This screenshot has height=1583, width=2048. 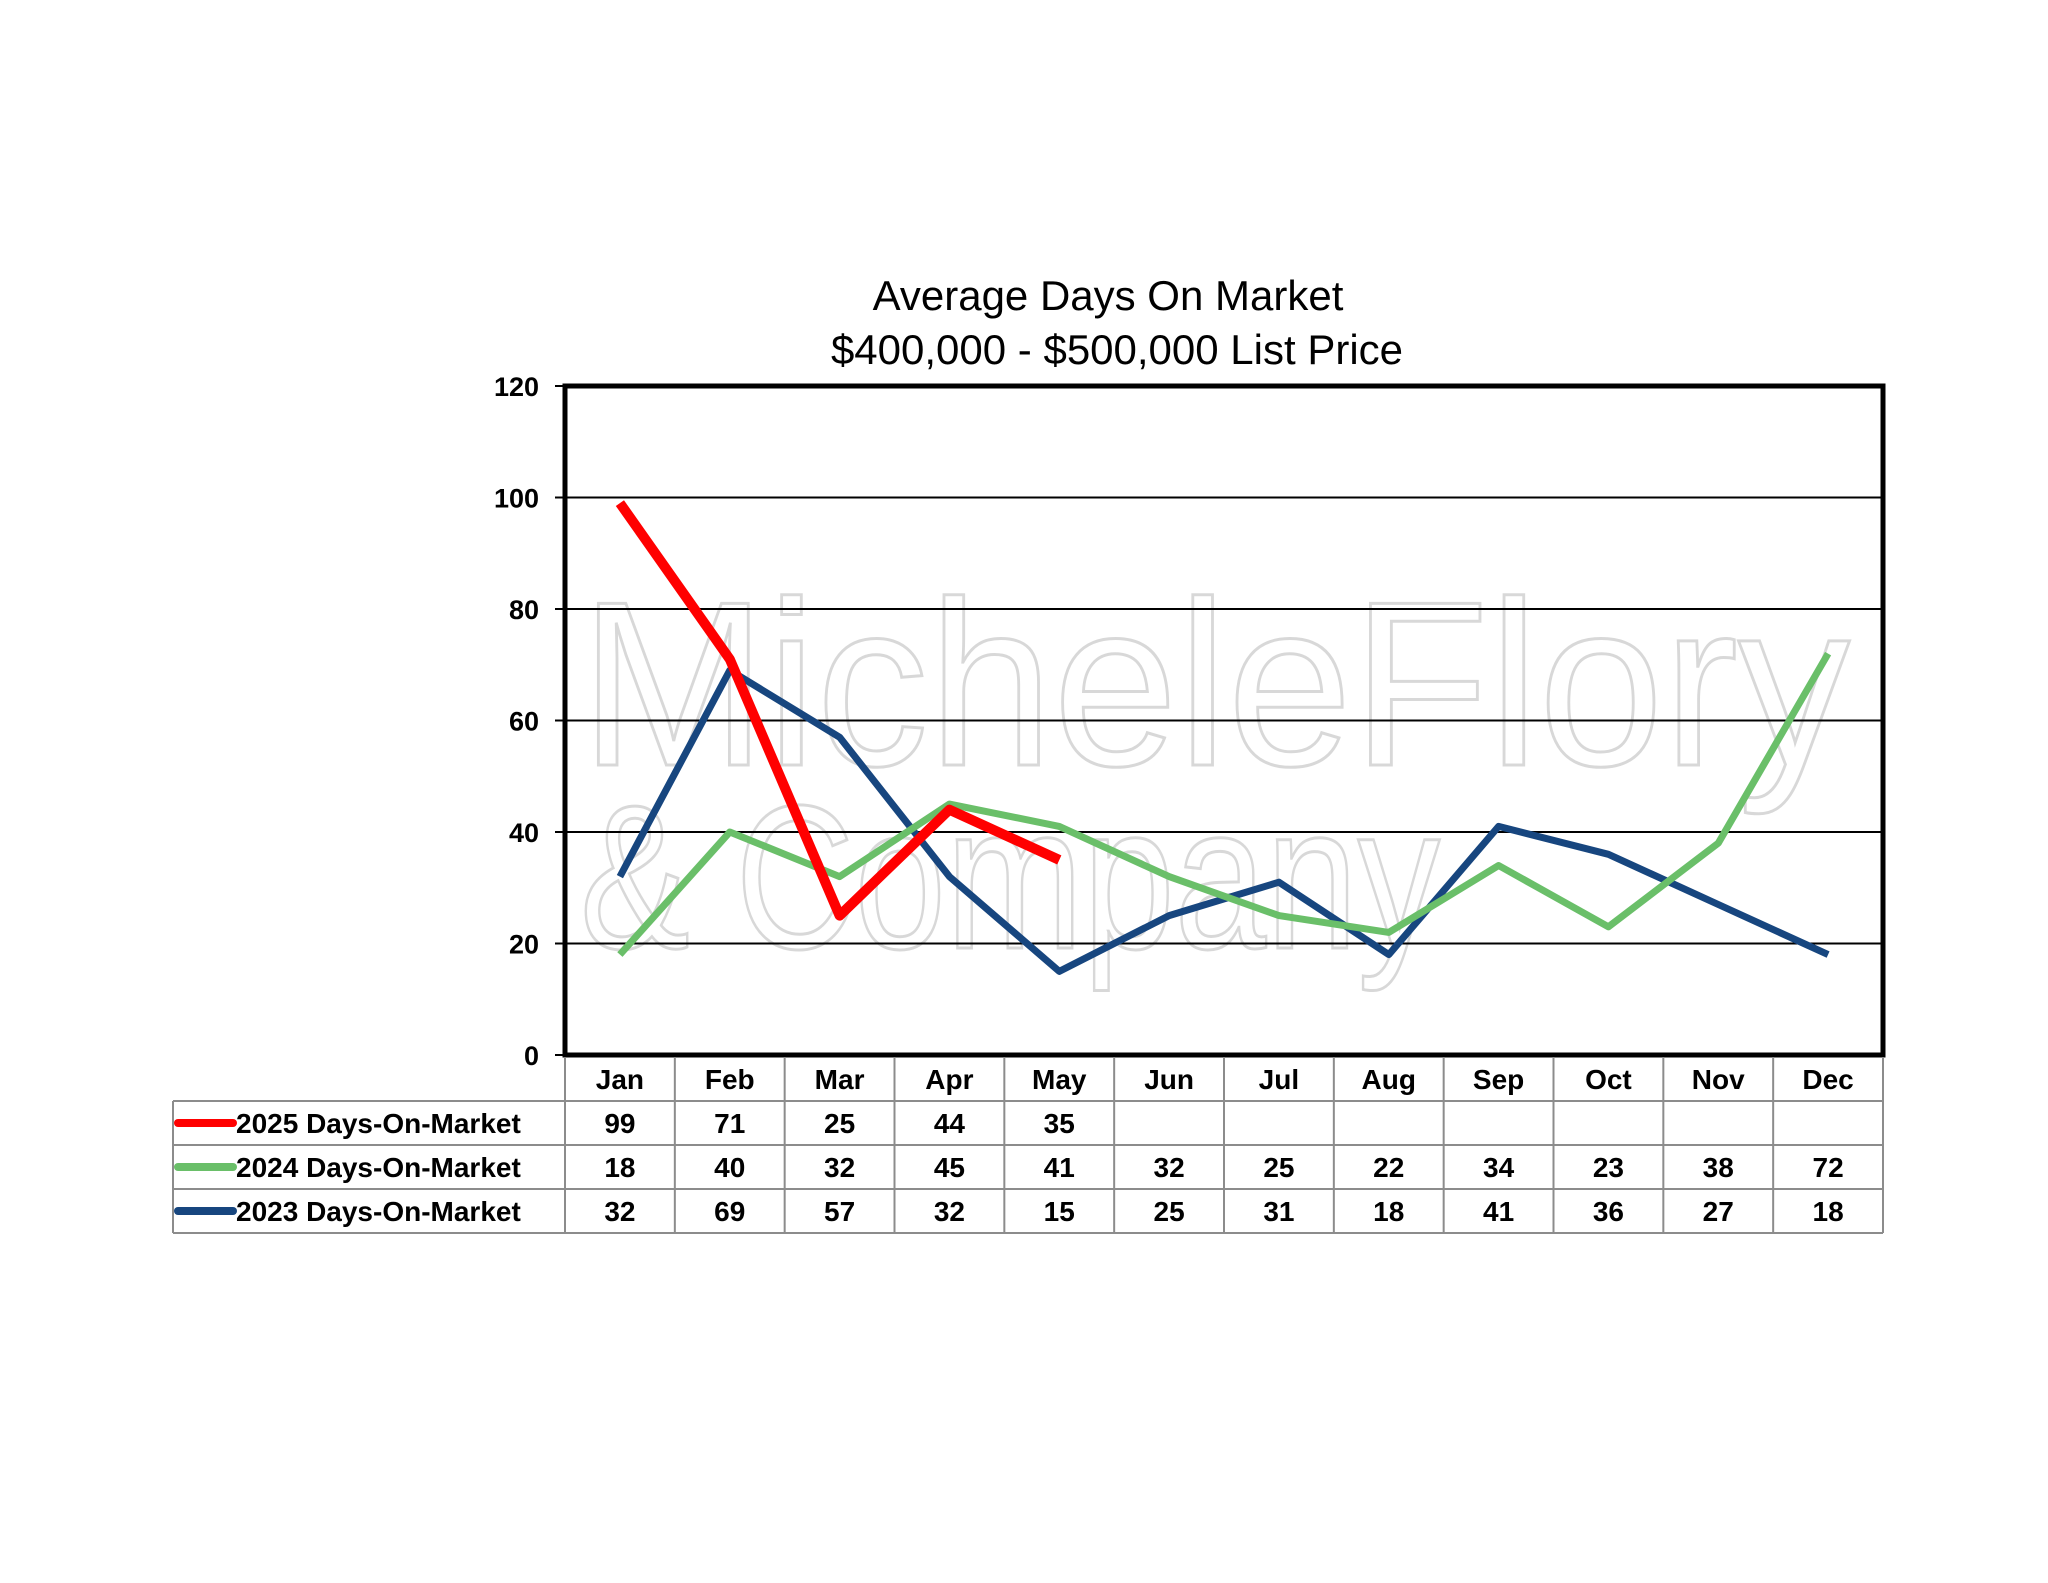 I want to click on data-value: 57, so click(x=839, y=1211).